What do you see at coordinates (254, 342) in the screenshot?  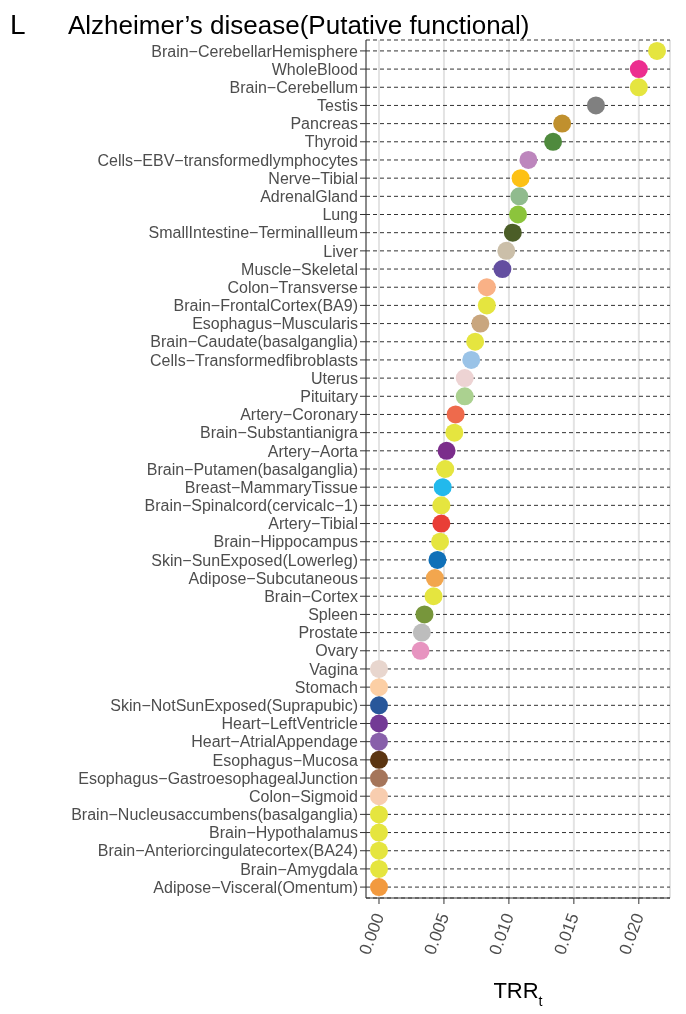 I see `y-tick-label: Brain−Caudate(basalganglia)` at bounding box center [254, 342].